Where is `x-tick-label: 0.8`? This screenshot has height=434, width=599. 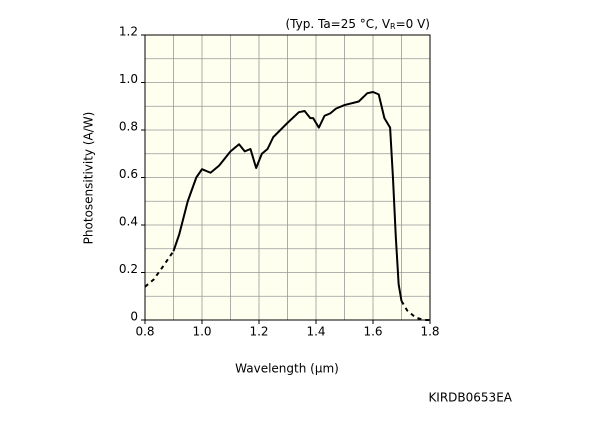 x-tick-label: 0.8 is located at coordinates (144, 332).